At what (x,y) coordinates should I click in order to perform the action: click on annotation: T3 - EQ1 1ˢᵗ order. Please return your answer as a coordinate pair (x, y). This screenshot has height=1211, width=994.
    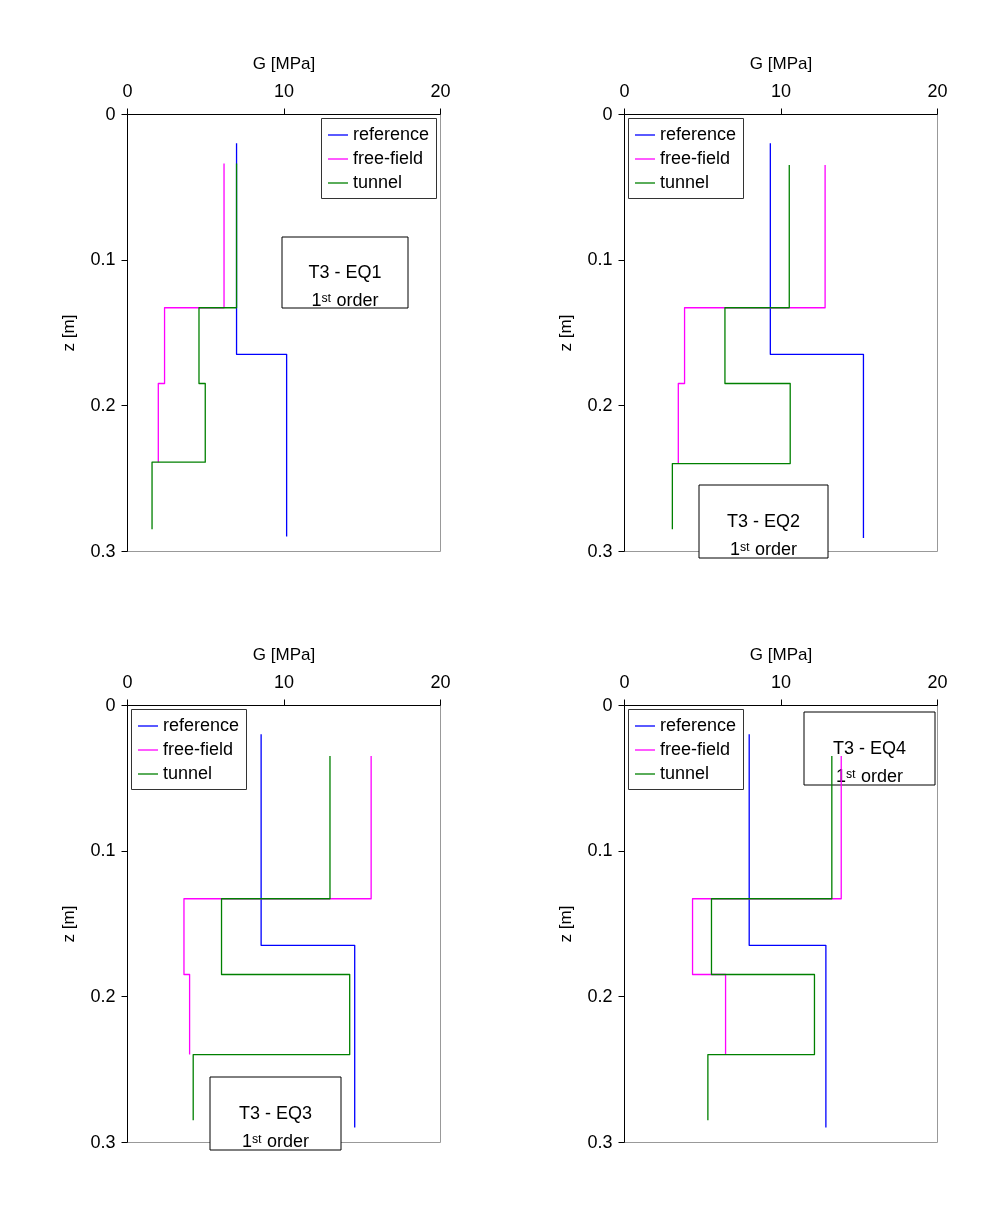
    Looking at the image, I should click on (345, 285).